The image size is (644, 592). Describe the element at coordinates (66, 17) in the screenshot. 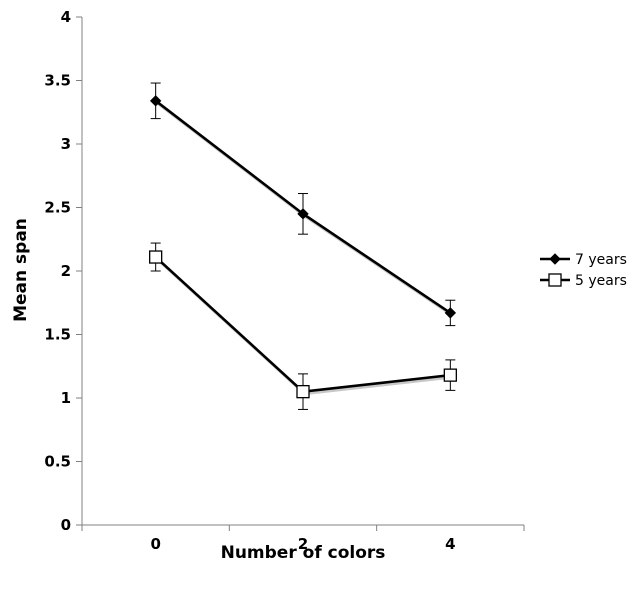

I see `y-tick-label: 4` at that location.